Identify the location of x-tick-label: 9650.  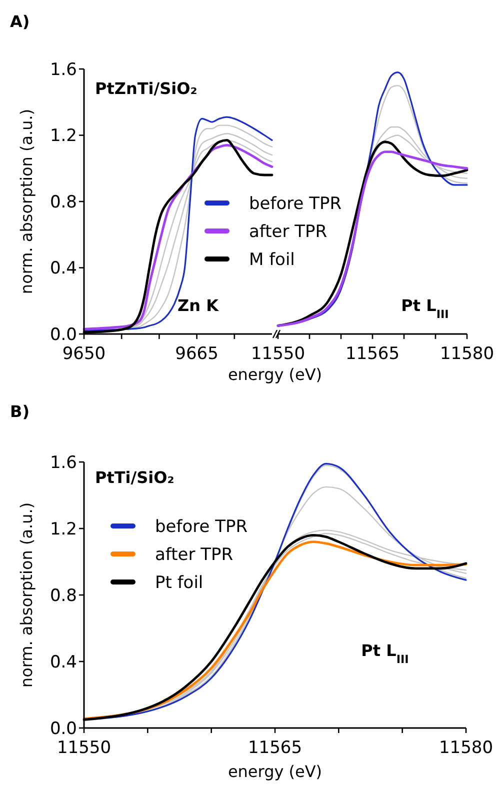
(84, 354).